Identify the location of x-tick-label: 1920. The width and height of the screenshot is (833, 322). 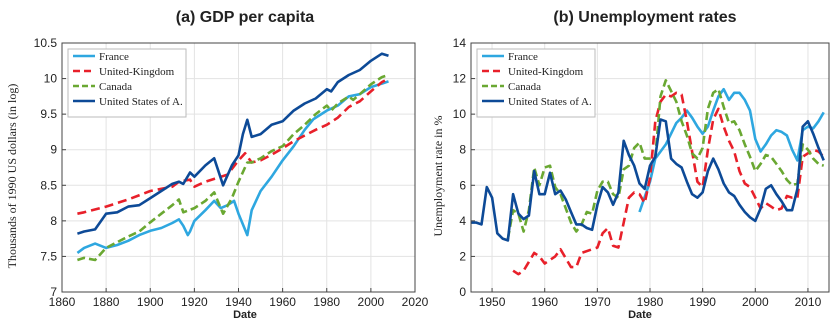
(194, 302).